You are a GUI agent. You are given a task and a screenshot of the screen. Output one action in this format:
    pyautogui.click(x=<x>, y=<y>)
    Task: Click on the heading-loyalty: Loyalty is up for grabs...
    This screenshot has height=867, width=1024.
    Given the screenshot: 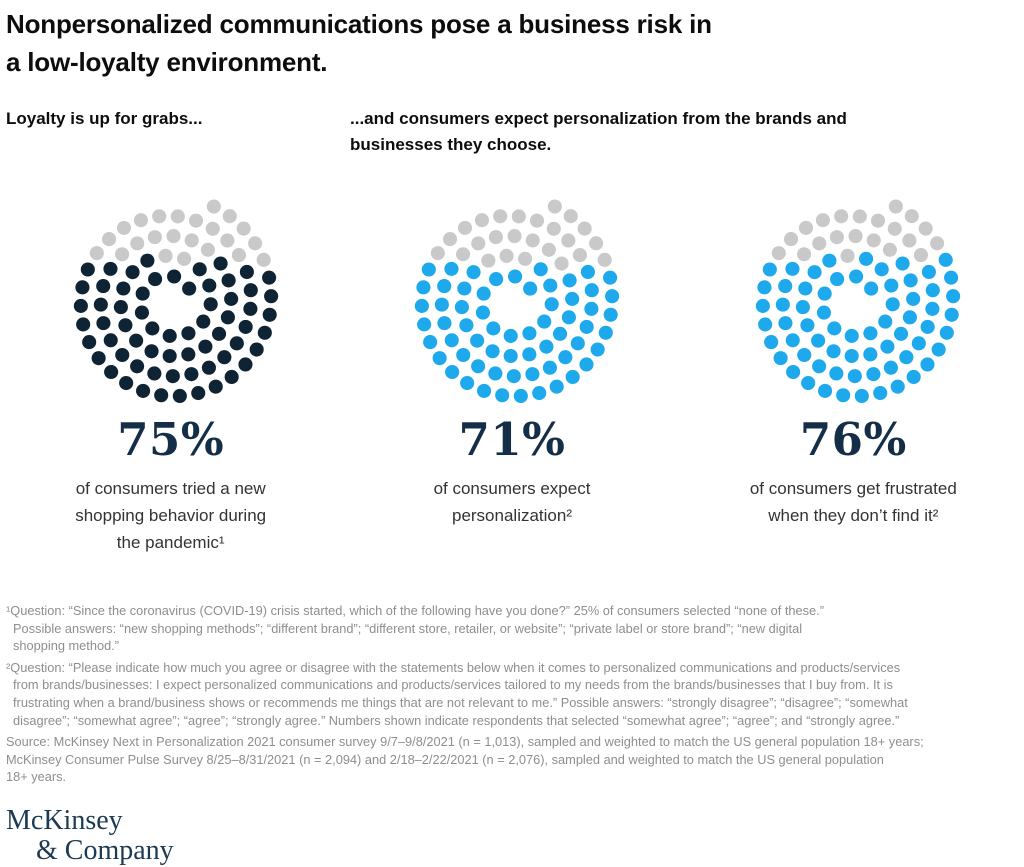 What is the action you would take?
    pyautogui.click(x=104, y=118)
    